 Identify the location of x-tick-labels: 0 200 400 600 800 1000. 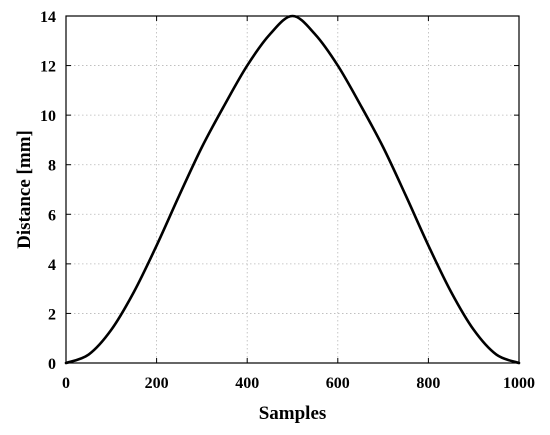
(298, 383).